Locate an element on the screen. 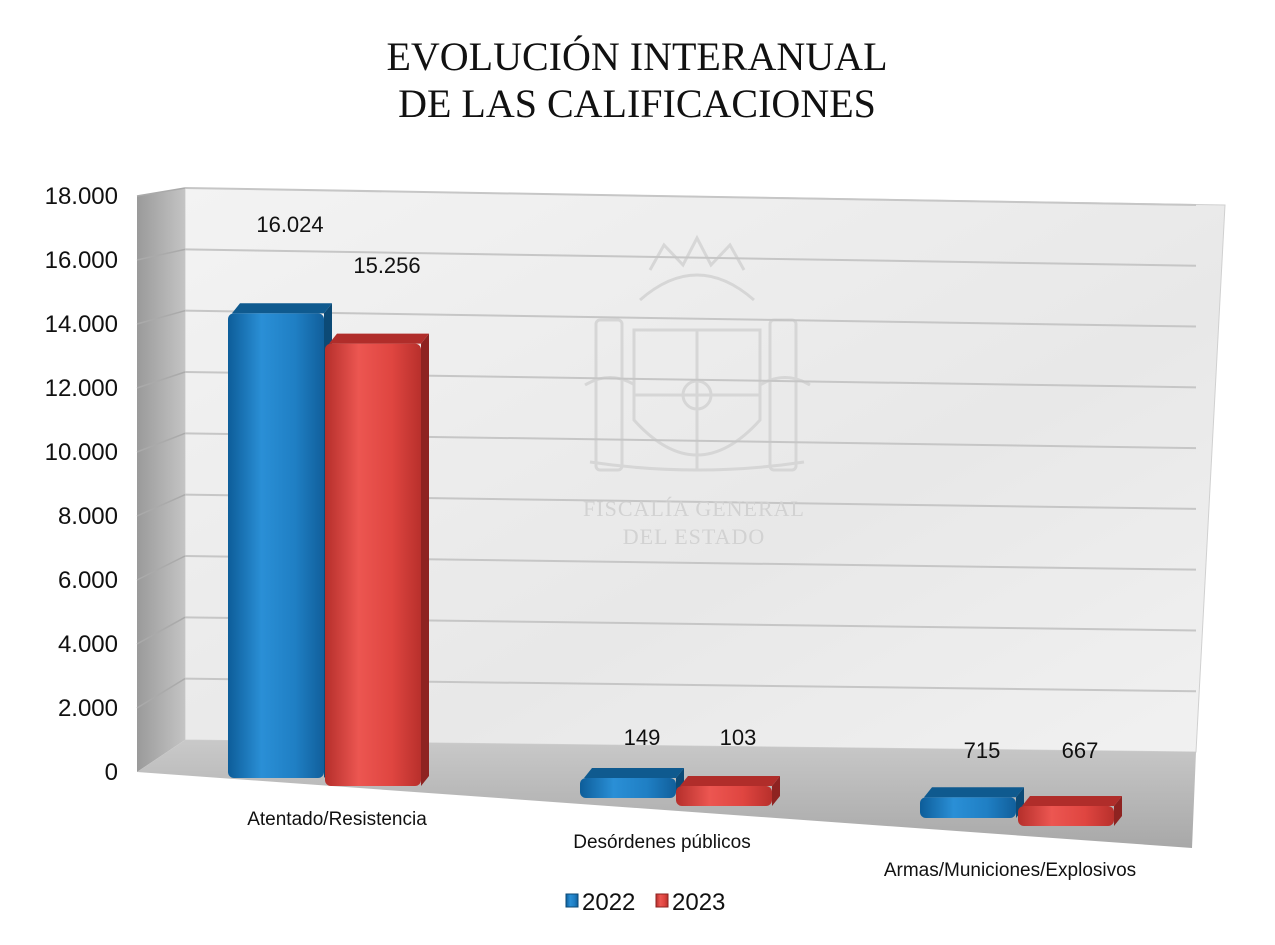 Image resolution: width=1275 pixels, height=945 pixels. category-label: Desórdenes públicos is located at coordinates (661, 842).